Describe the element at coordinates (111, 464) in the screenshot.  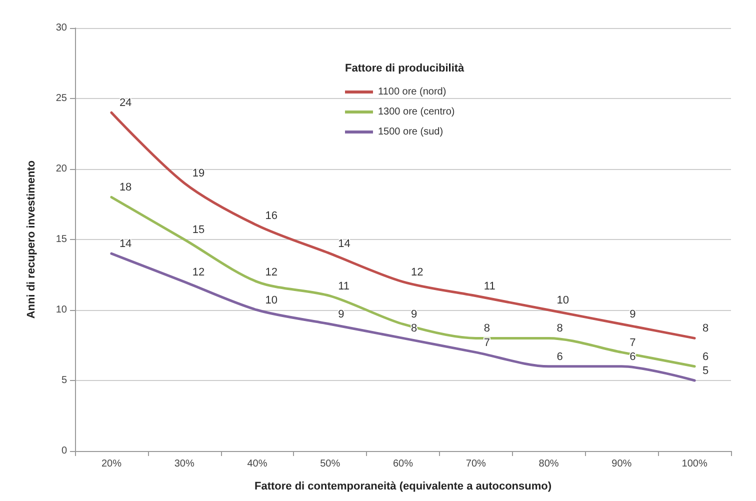
I see `x-tick-label: 20%` at that location.